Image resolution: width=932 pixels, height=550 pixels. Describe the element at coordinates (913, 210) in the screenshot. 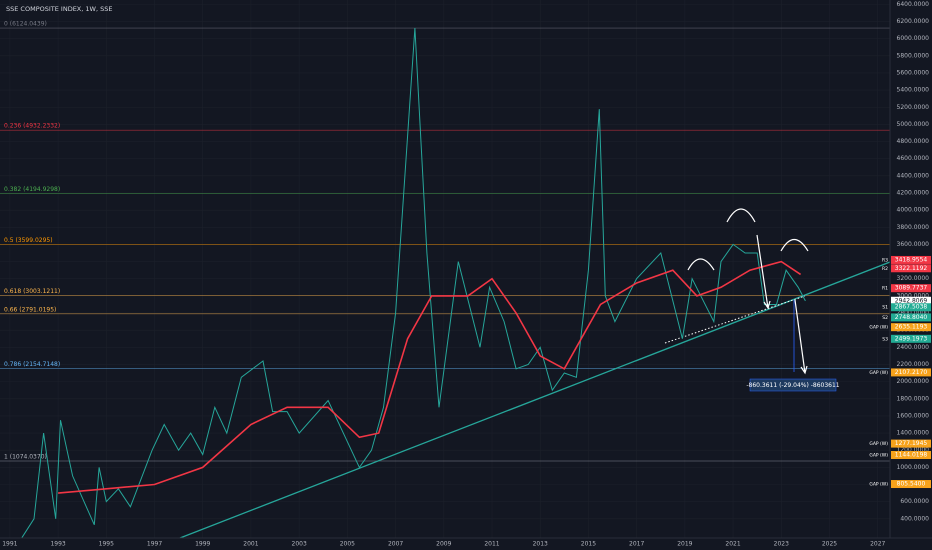

I see `y-tick-label: 4000.0000` at that location.